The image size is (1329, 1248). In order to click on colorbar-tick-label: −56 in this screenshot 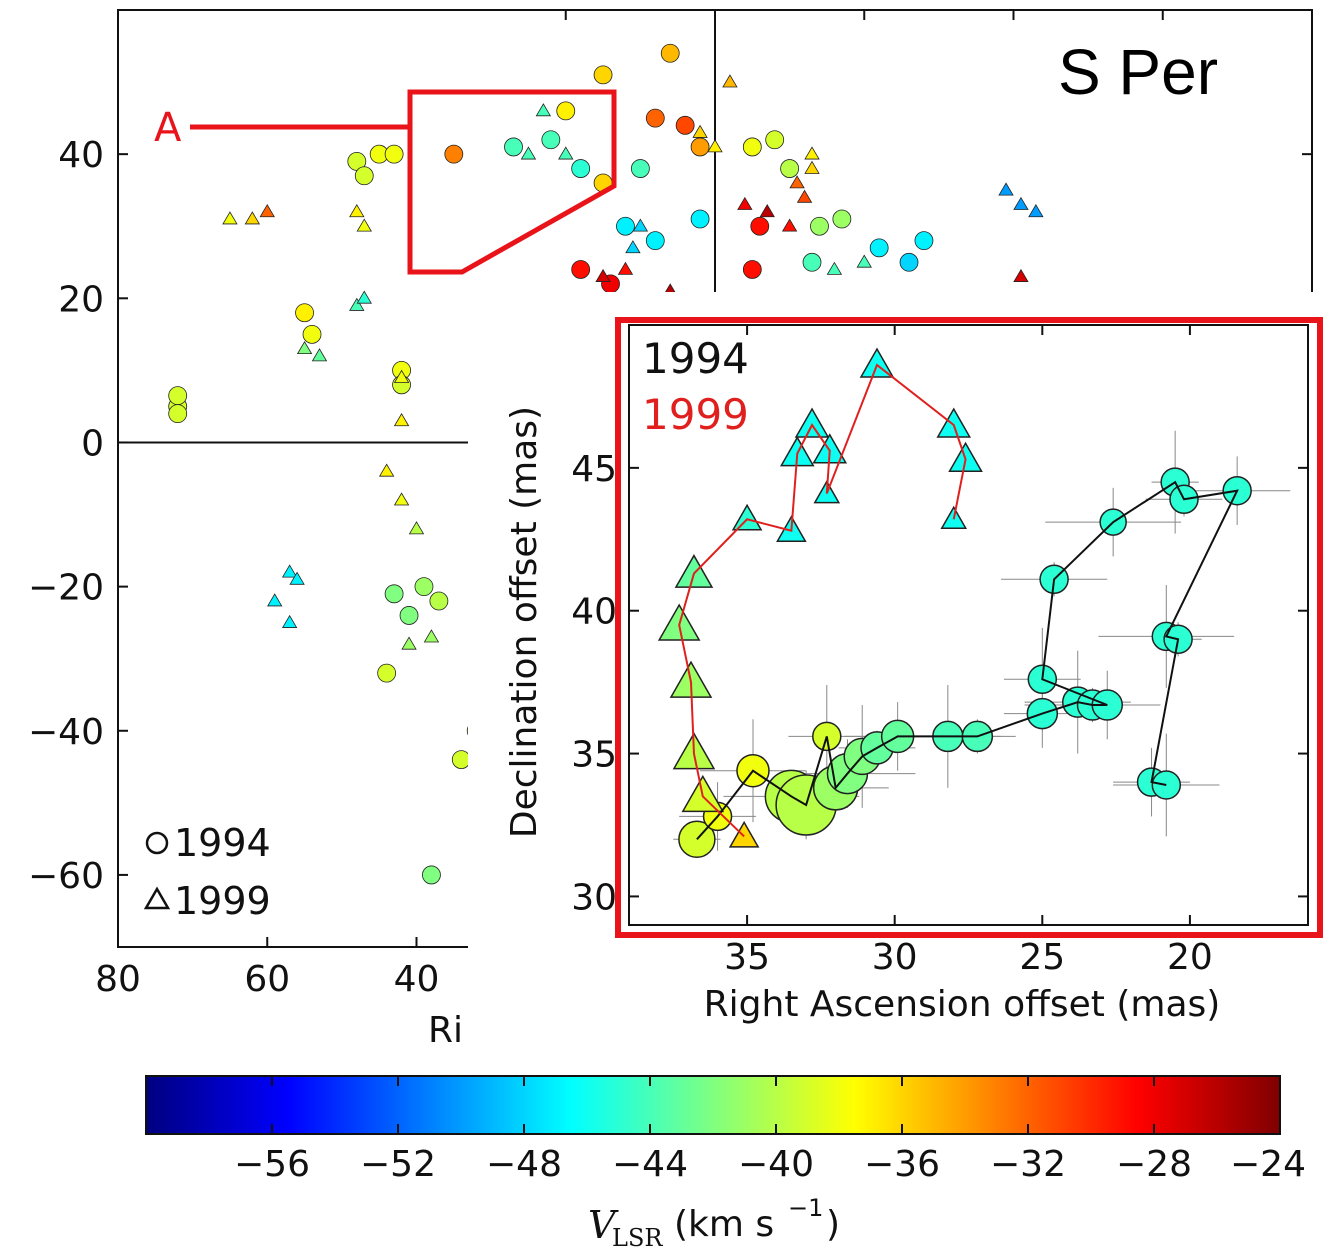, I will do `click(272, 1164)`.